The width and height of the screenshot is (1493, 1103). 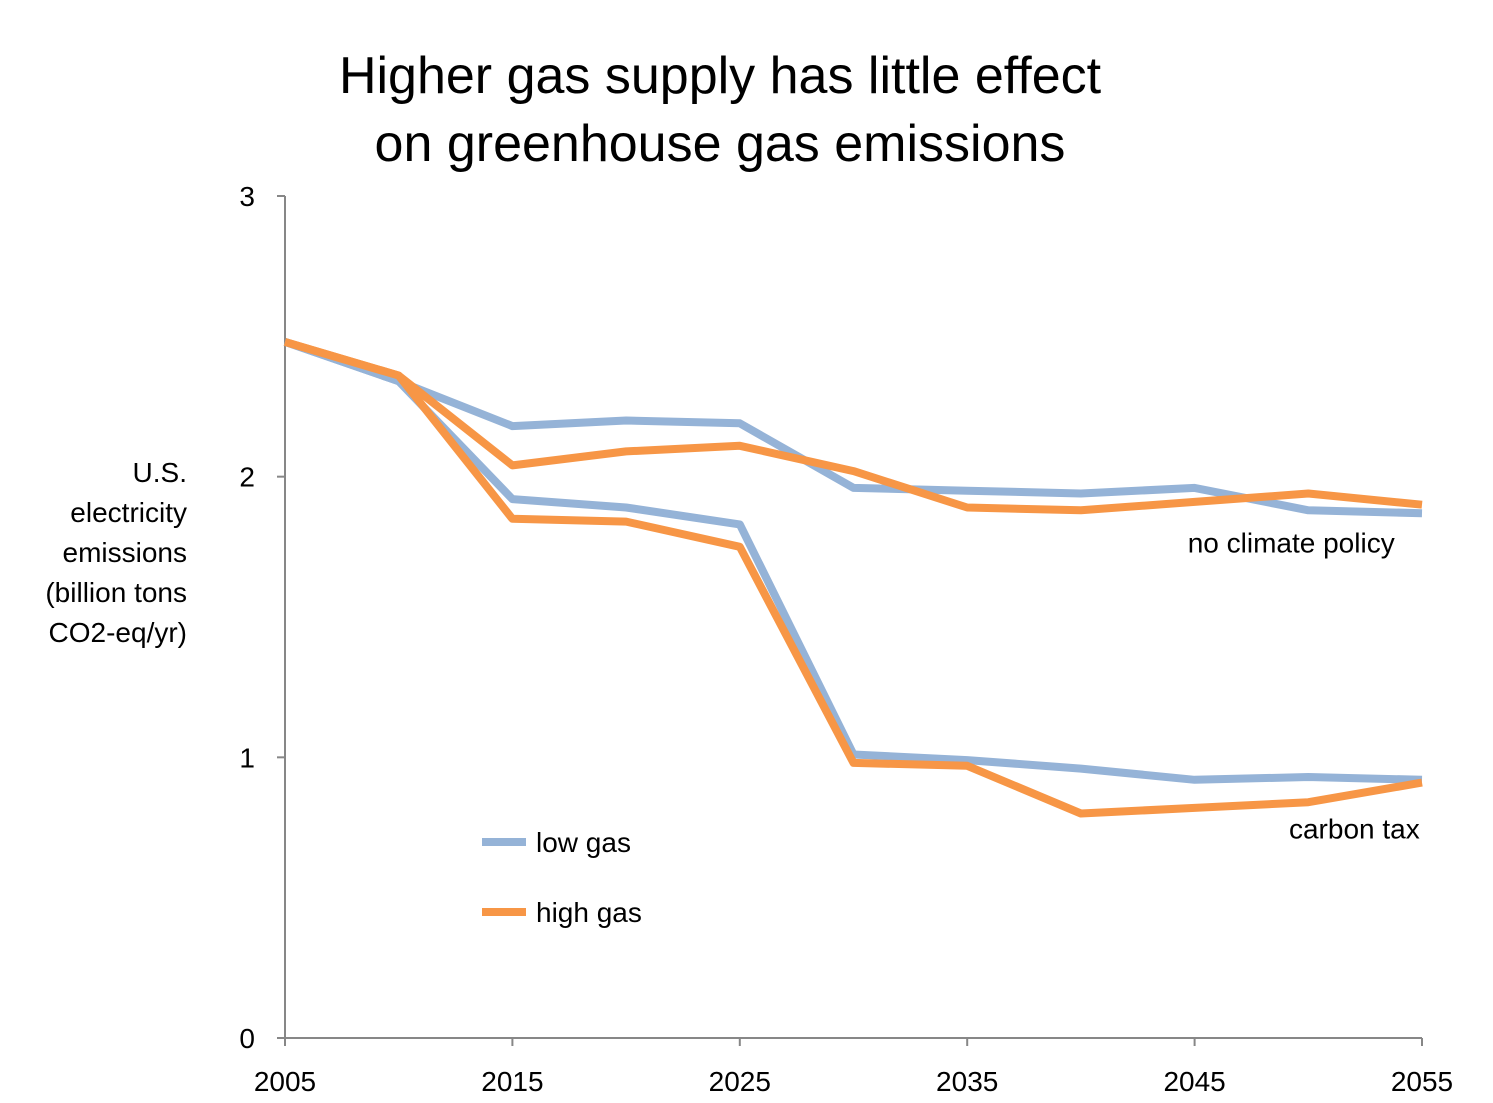 What do you see at coordinates (128, 512) in the screenshot?
I see `y-axis-title-line-2: electricity` at bounding box center [128, 512].